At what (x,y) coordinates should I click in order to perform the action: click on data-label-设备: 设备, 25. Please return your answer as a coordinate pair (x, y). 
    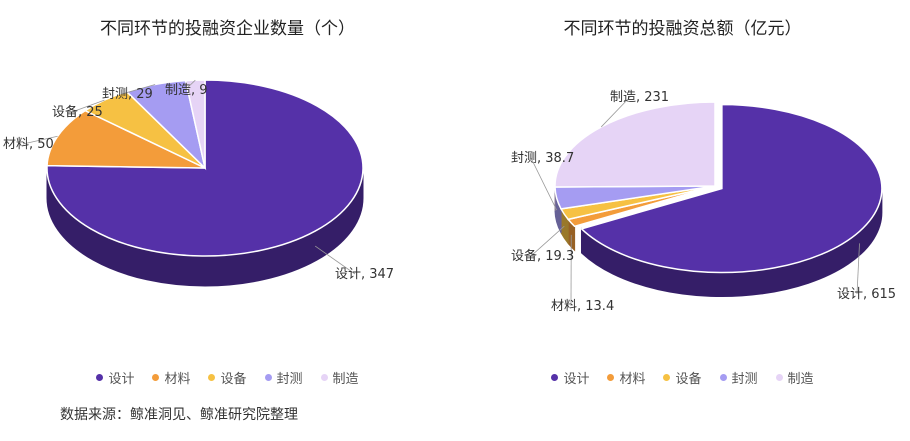
    Looking at the image, I should click on (77, 112).